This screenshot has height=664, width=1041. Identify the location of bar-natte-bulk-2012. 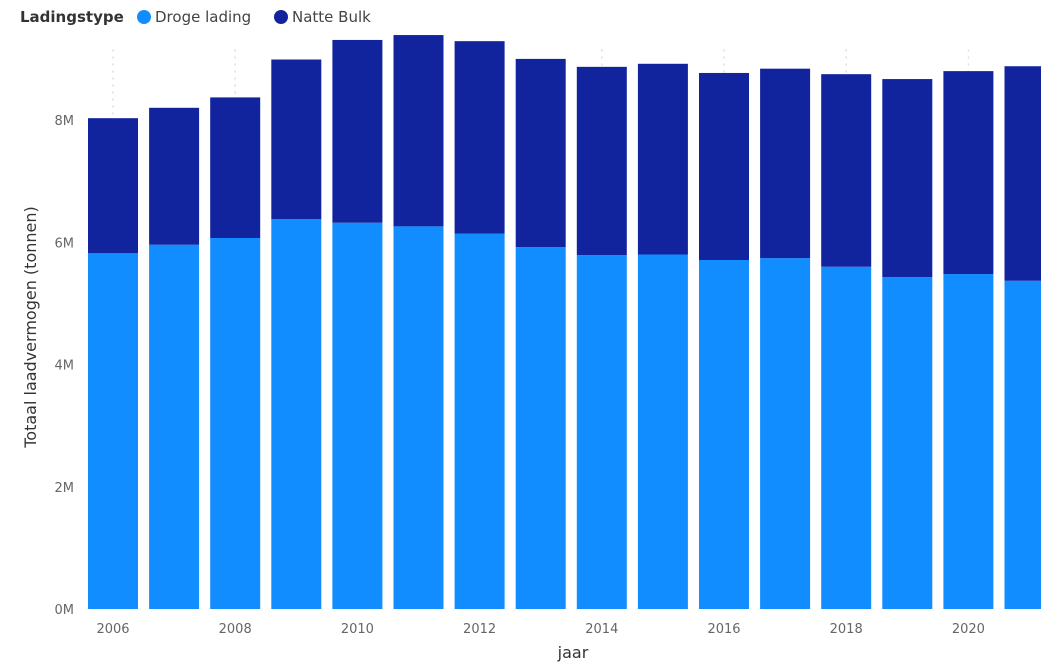
(479, 137).